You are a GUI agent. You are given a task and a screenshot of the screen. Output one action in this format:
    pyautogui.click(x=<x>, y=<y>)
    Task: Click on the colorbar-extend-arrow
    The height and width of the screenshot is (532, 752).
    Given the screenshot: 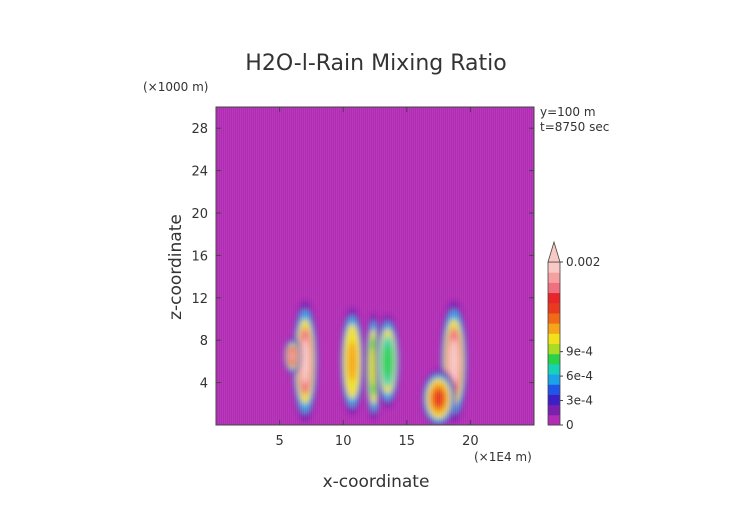 What is the action you would take?
    pyautogui.click(x=554, y=251)
    